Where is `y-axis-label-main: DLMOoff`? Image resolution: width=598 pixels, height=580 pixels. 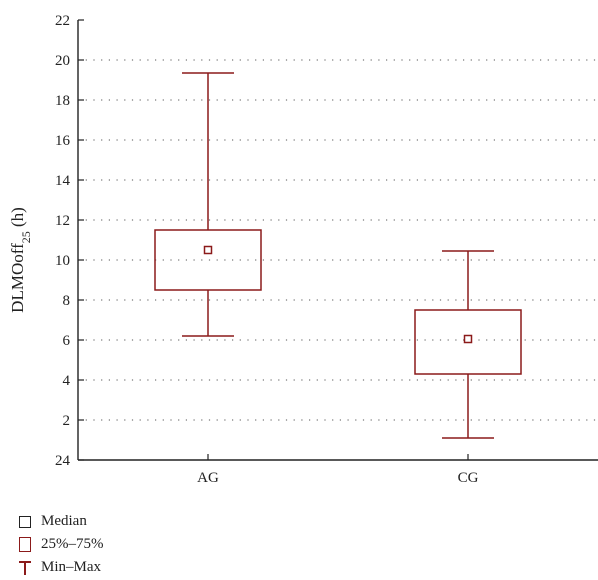 y-axis-label-main: DLMOoff is located at coordinates (17, 278).